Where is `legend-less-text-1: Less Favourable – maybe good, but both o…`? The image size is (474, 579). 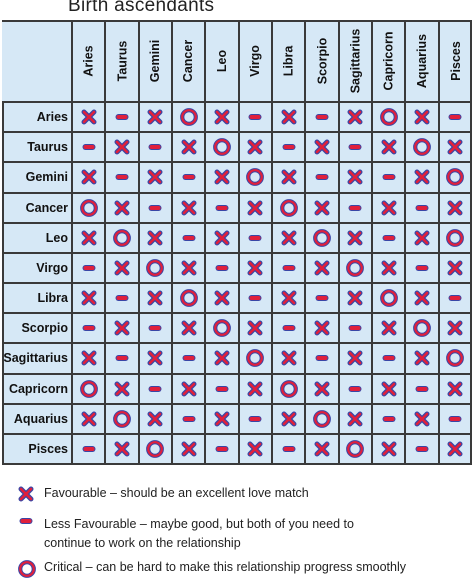 legend-less-text-1: Less Favourable – maybe good, but both o… is located at coordinates (199, 524).